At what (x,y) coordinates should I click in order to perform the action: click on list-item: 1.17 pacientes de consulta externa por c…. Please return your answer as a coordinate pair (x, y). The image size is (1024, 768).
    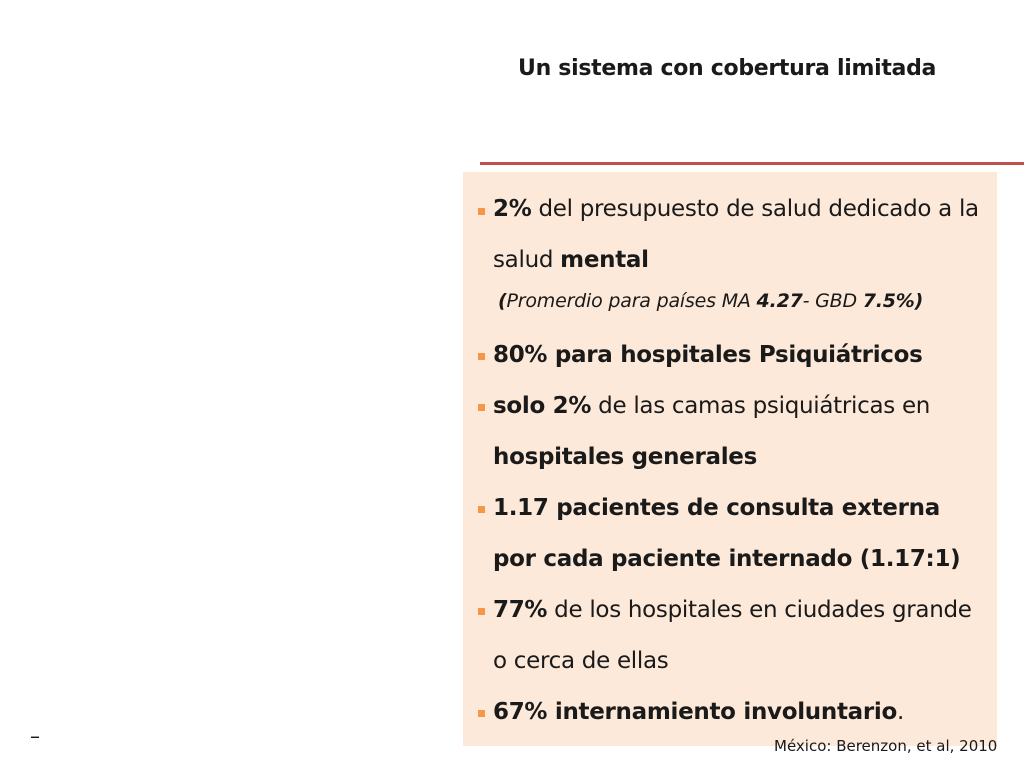
    Looking at the image, I should click on (727, 533).